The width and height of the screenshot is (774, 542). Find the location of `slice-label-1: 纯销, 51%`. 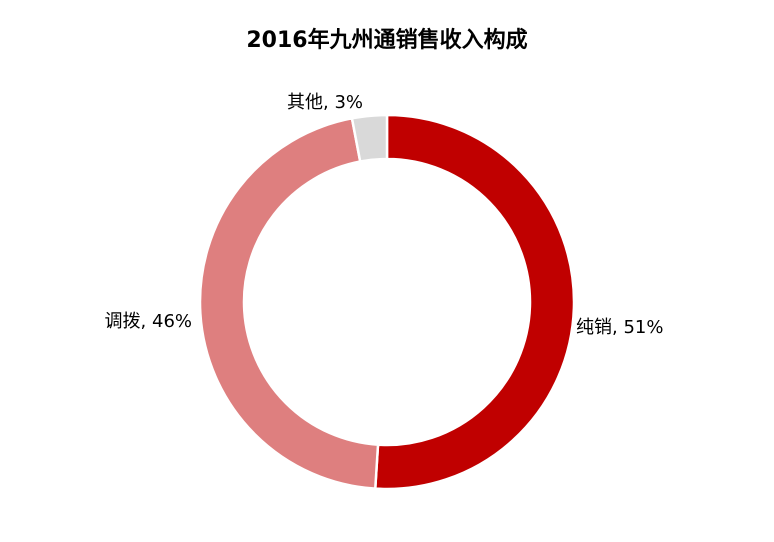

slice-label-1: 纯销, 51% is located at coordinates (619, 327).